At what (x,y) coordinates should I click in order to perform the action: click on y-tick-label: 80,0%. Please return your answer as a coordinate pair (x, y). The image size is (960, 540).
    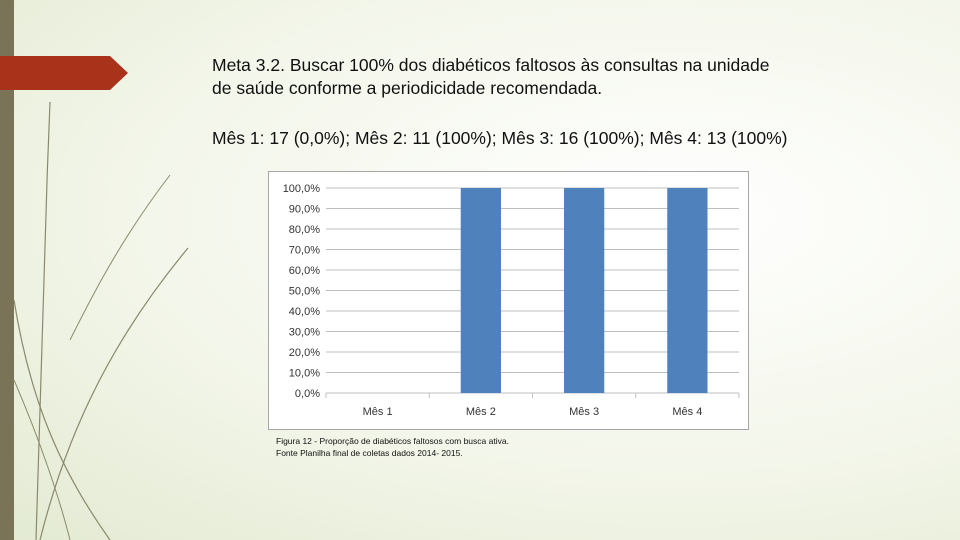
    Looking at the image, I should click on (304, 230).